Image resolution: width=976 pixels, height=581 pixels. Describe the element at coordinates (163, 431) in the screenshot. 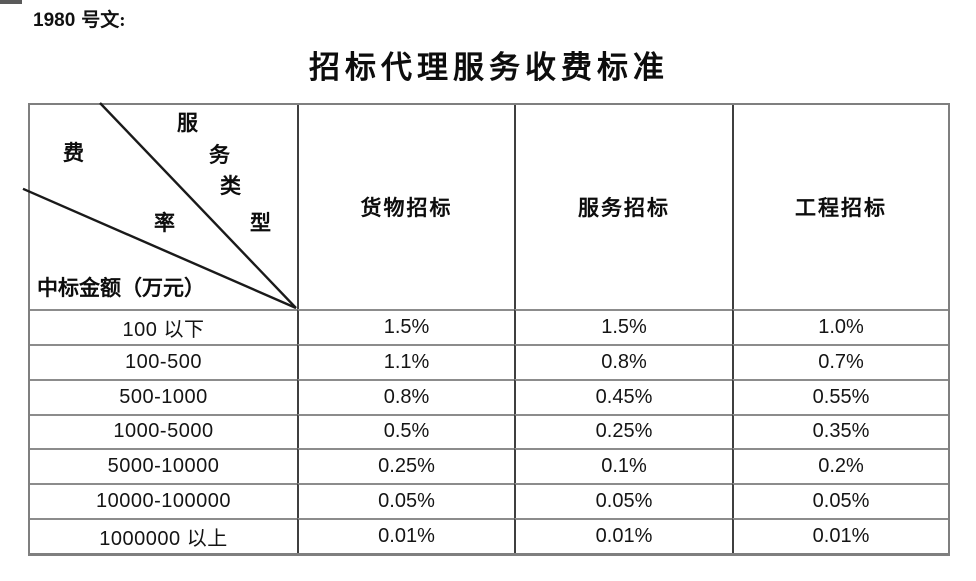

I see `amount-range-cell: 1000-5000` at that location.